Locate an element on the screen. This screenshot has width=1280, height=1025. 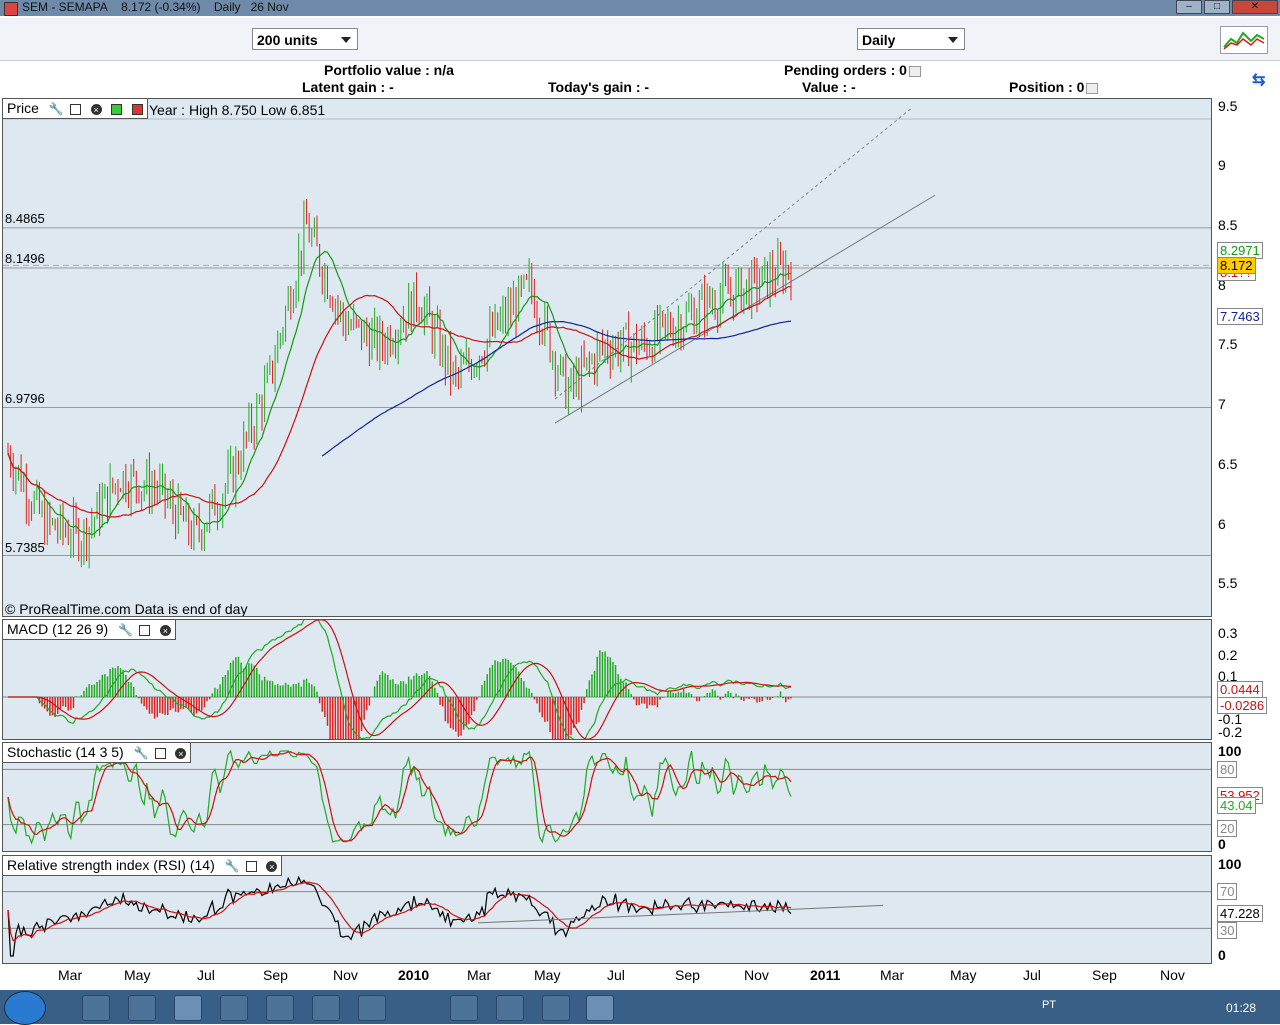
rsi-panel-header: Relative strength index (RSI) (14) 🔧 × is located at coordinates (143, 866).